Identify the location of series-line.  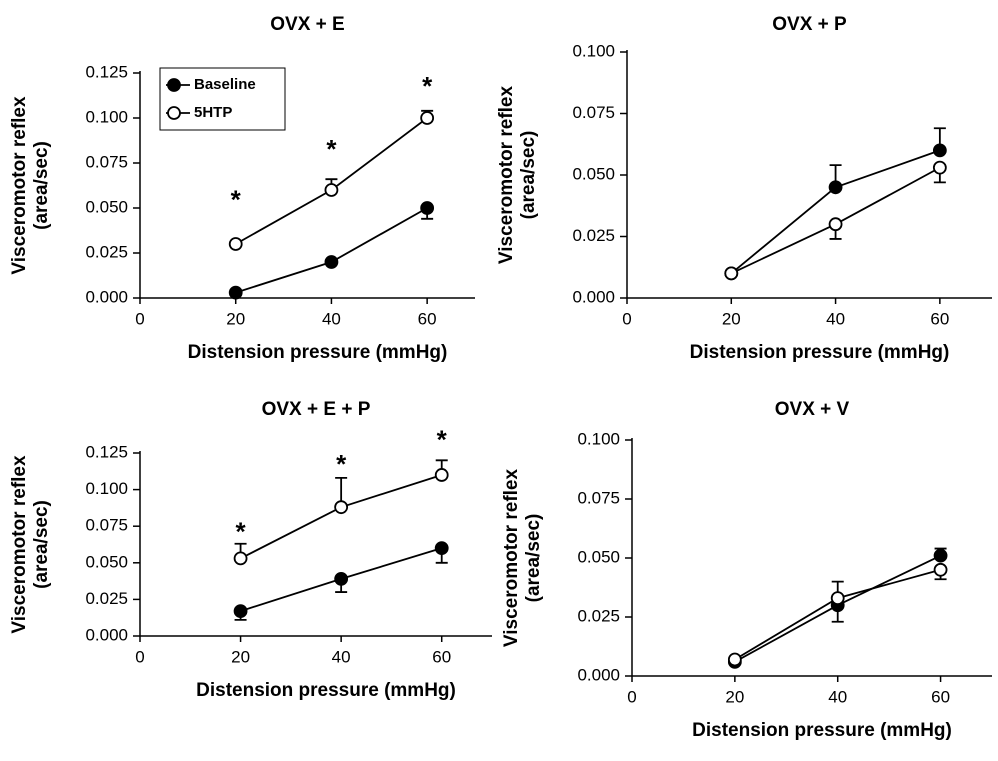
(331, 250).